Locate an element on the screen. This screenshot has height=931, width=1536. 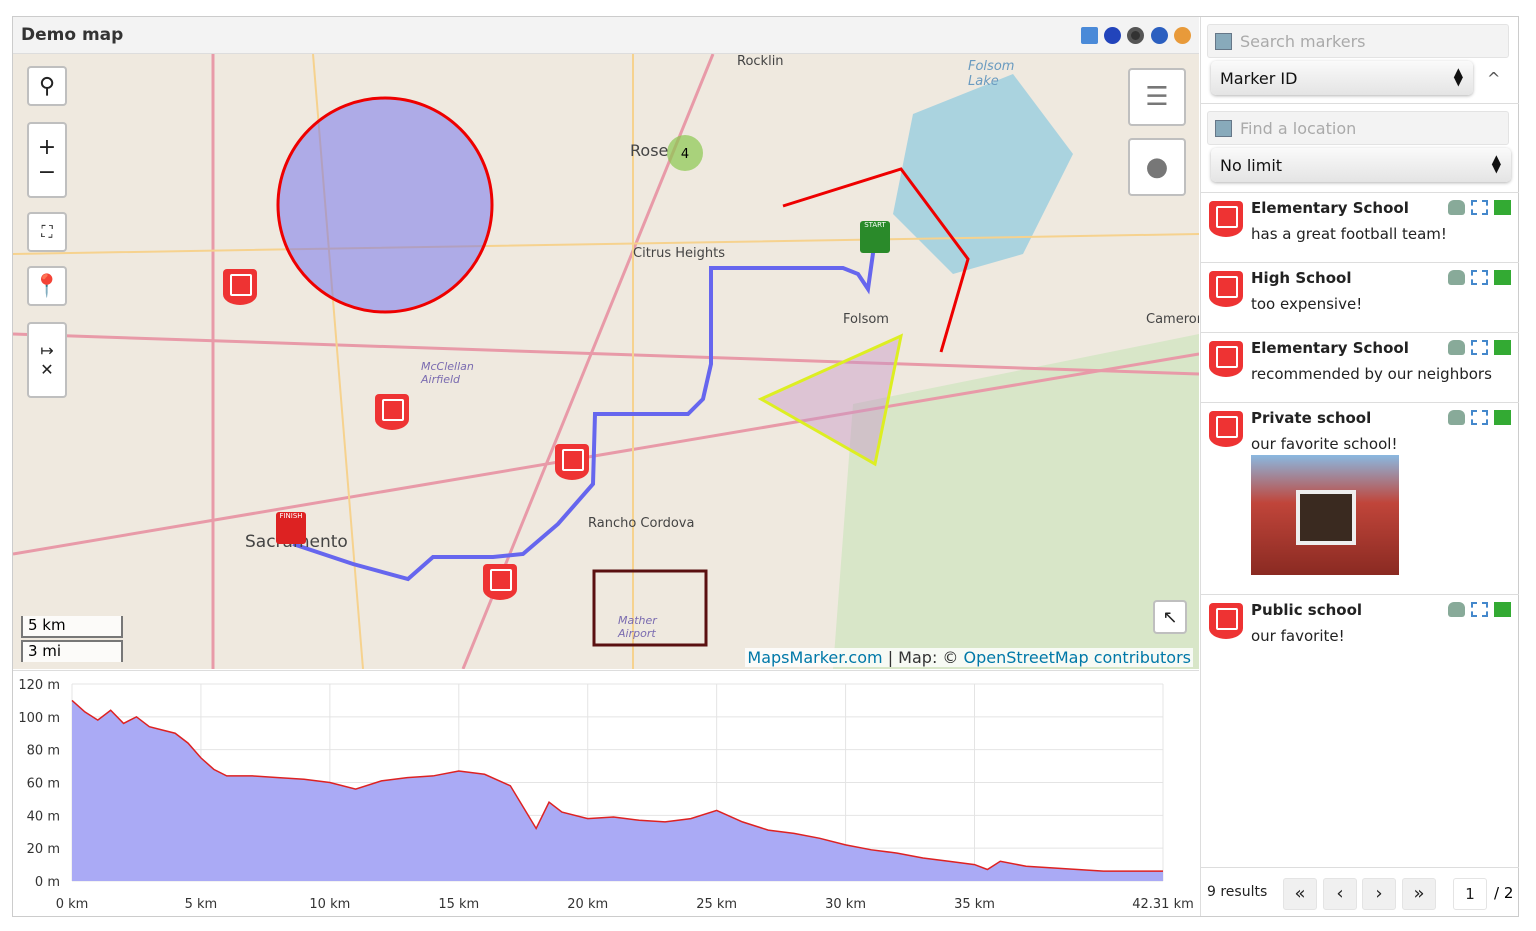
sort-value: Marker ID is located at coordinates (1259, 78).